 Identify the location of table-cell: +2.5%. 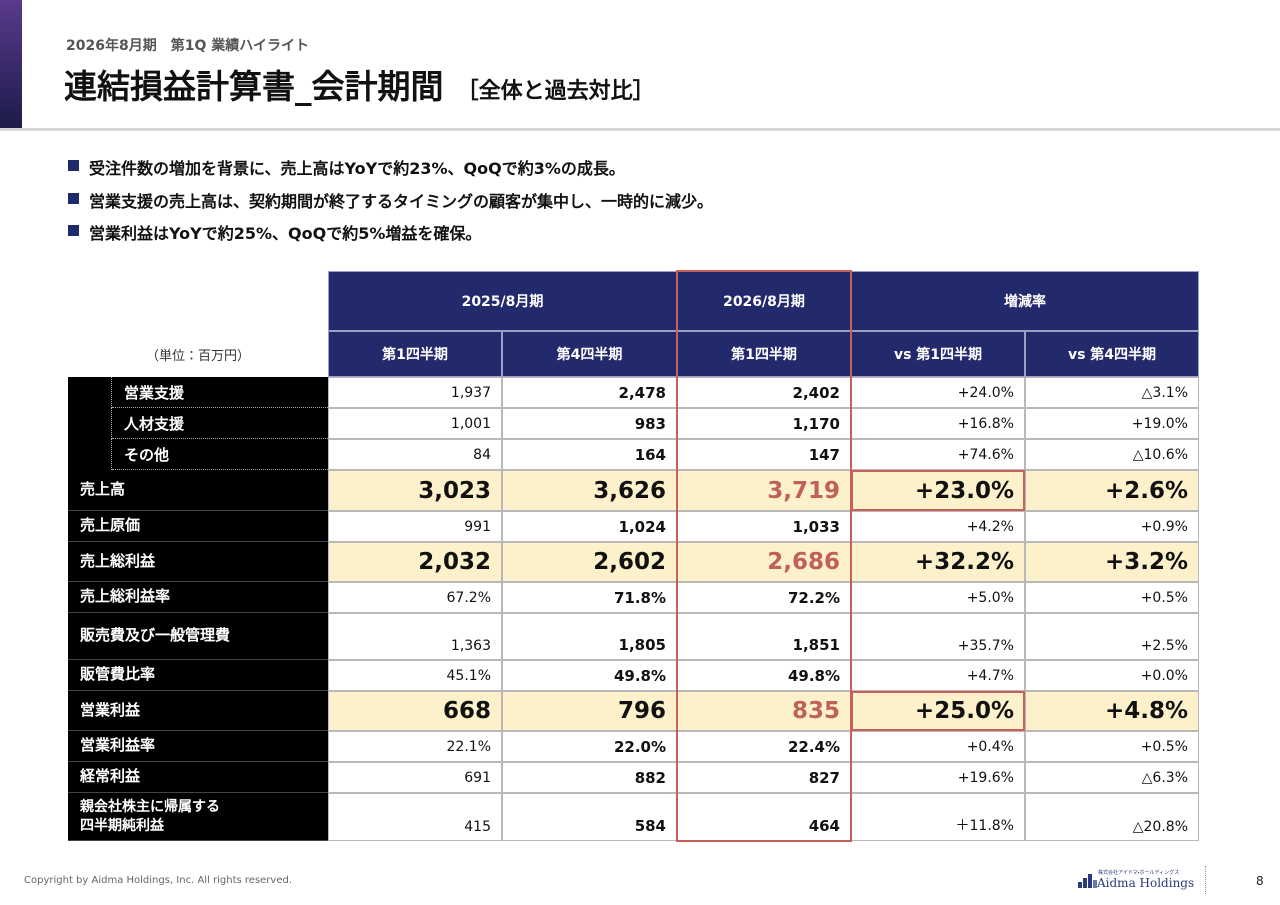
(1112, 636).